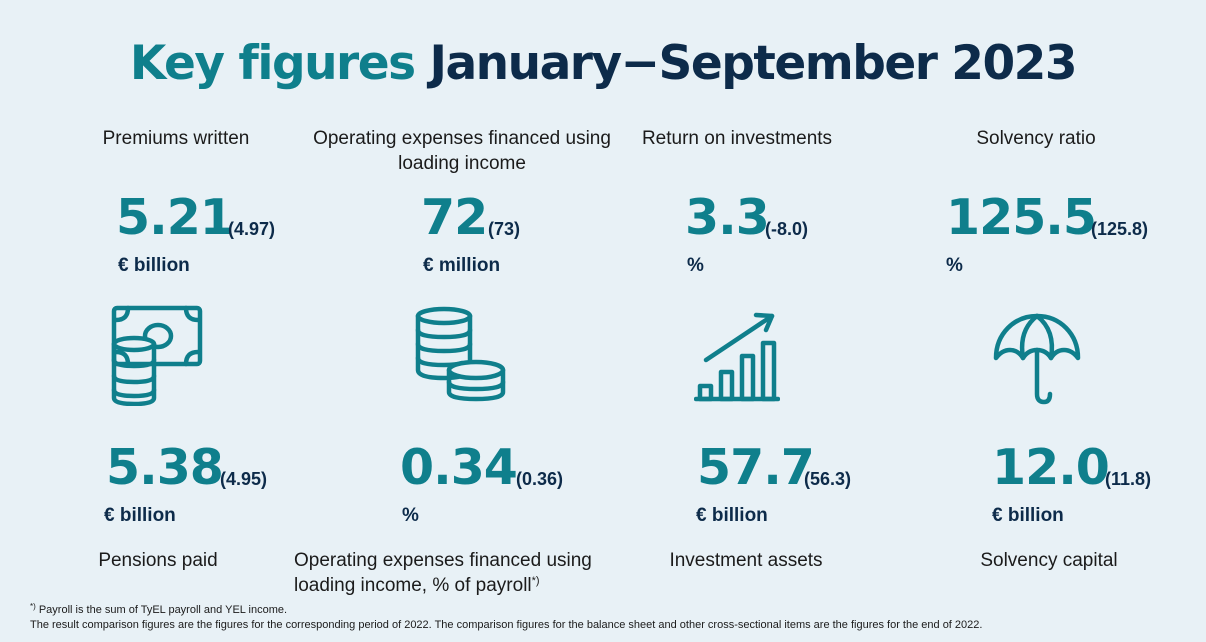 This screenshot has height=642, width=1206. What do you see at coordinates (1128, 479) in the screenshot?
I see `comparison-solvency-capital: (11.8)` at bounding box center [1128, 479].